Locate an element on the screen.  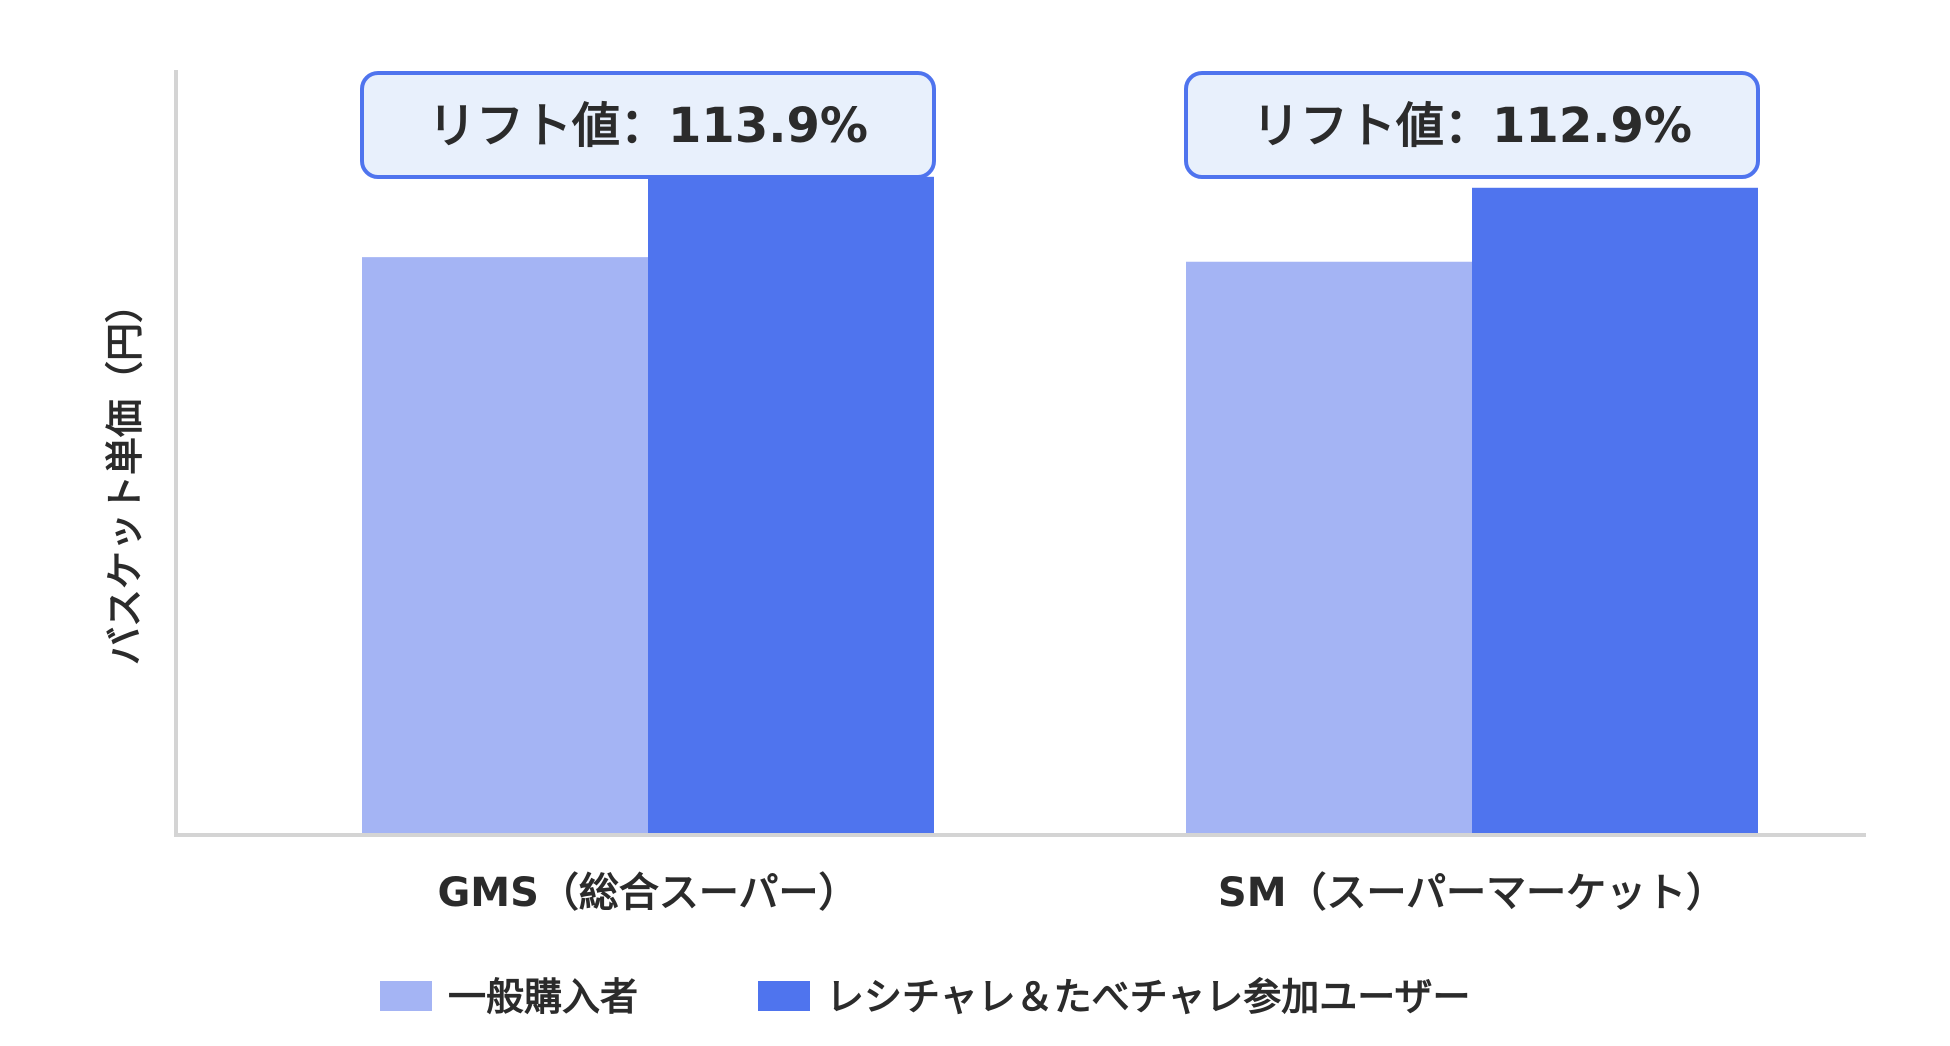
lift-annotation-text: リフト値：113.9% is located at coordinates (648, 126).